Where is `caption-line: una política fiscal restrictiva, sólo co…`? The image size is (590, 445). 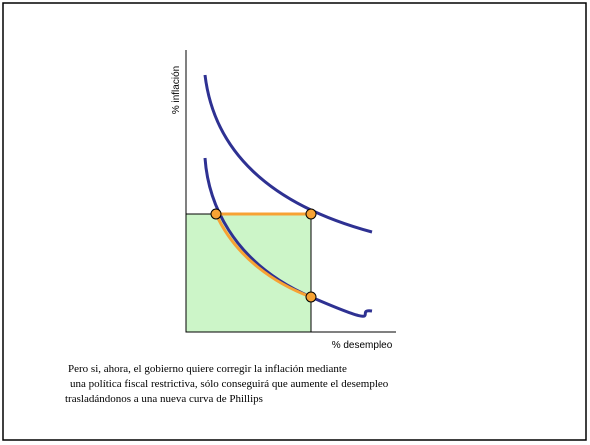 caption-line: una política fiscal restrictiva, sólo co… is located at coordinates (229, 384).